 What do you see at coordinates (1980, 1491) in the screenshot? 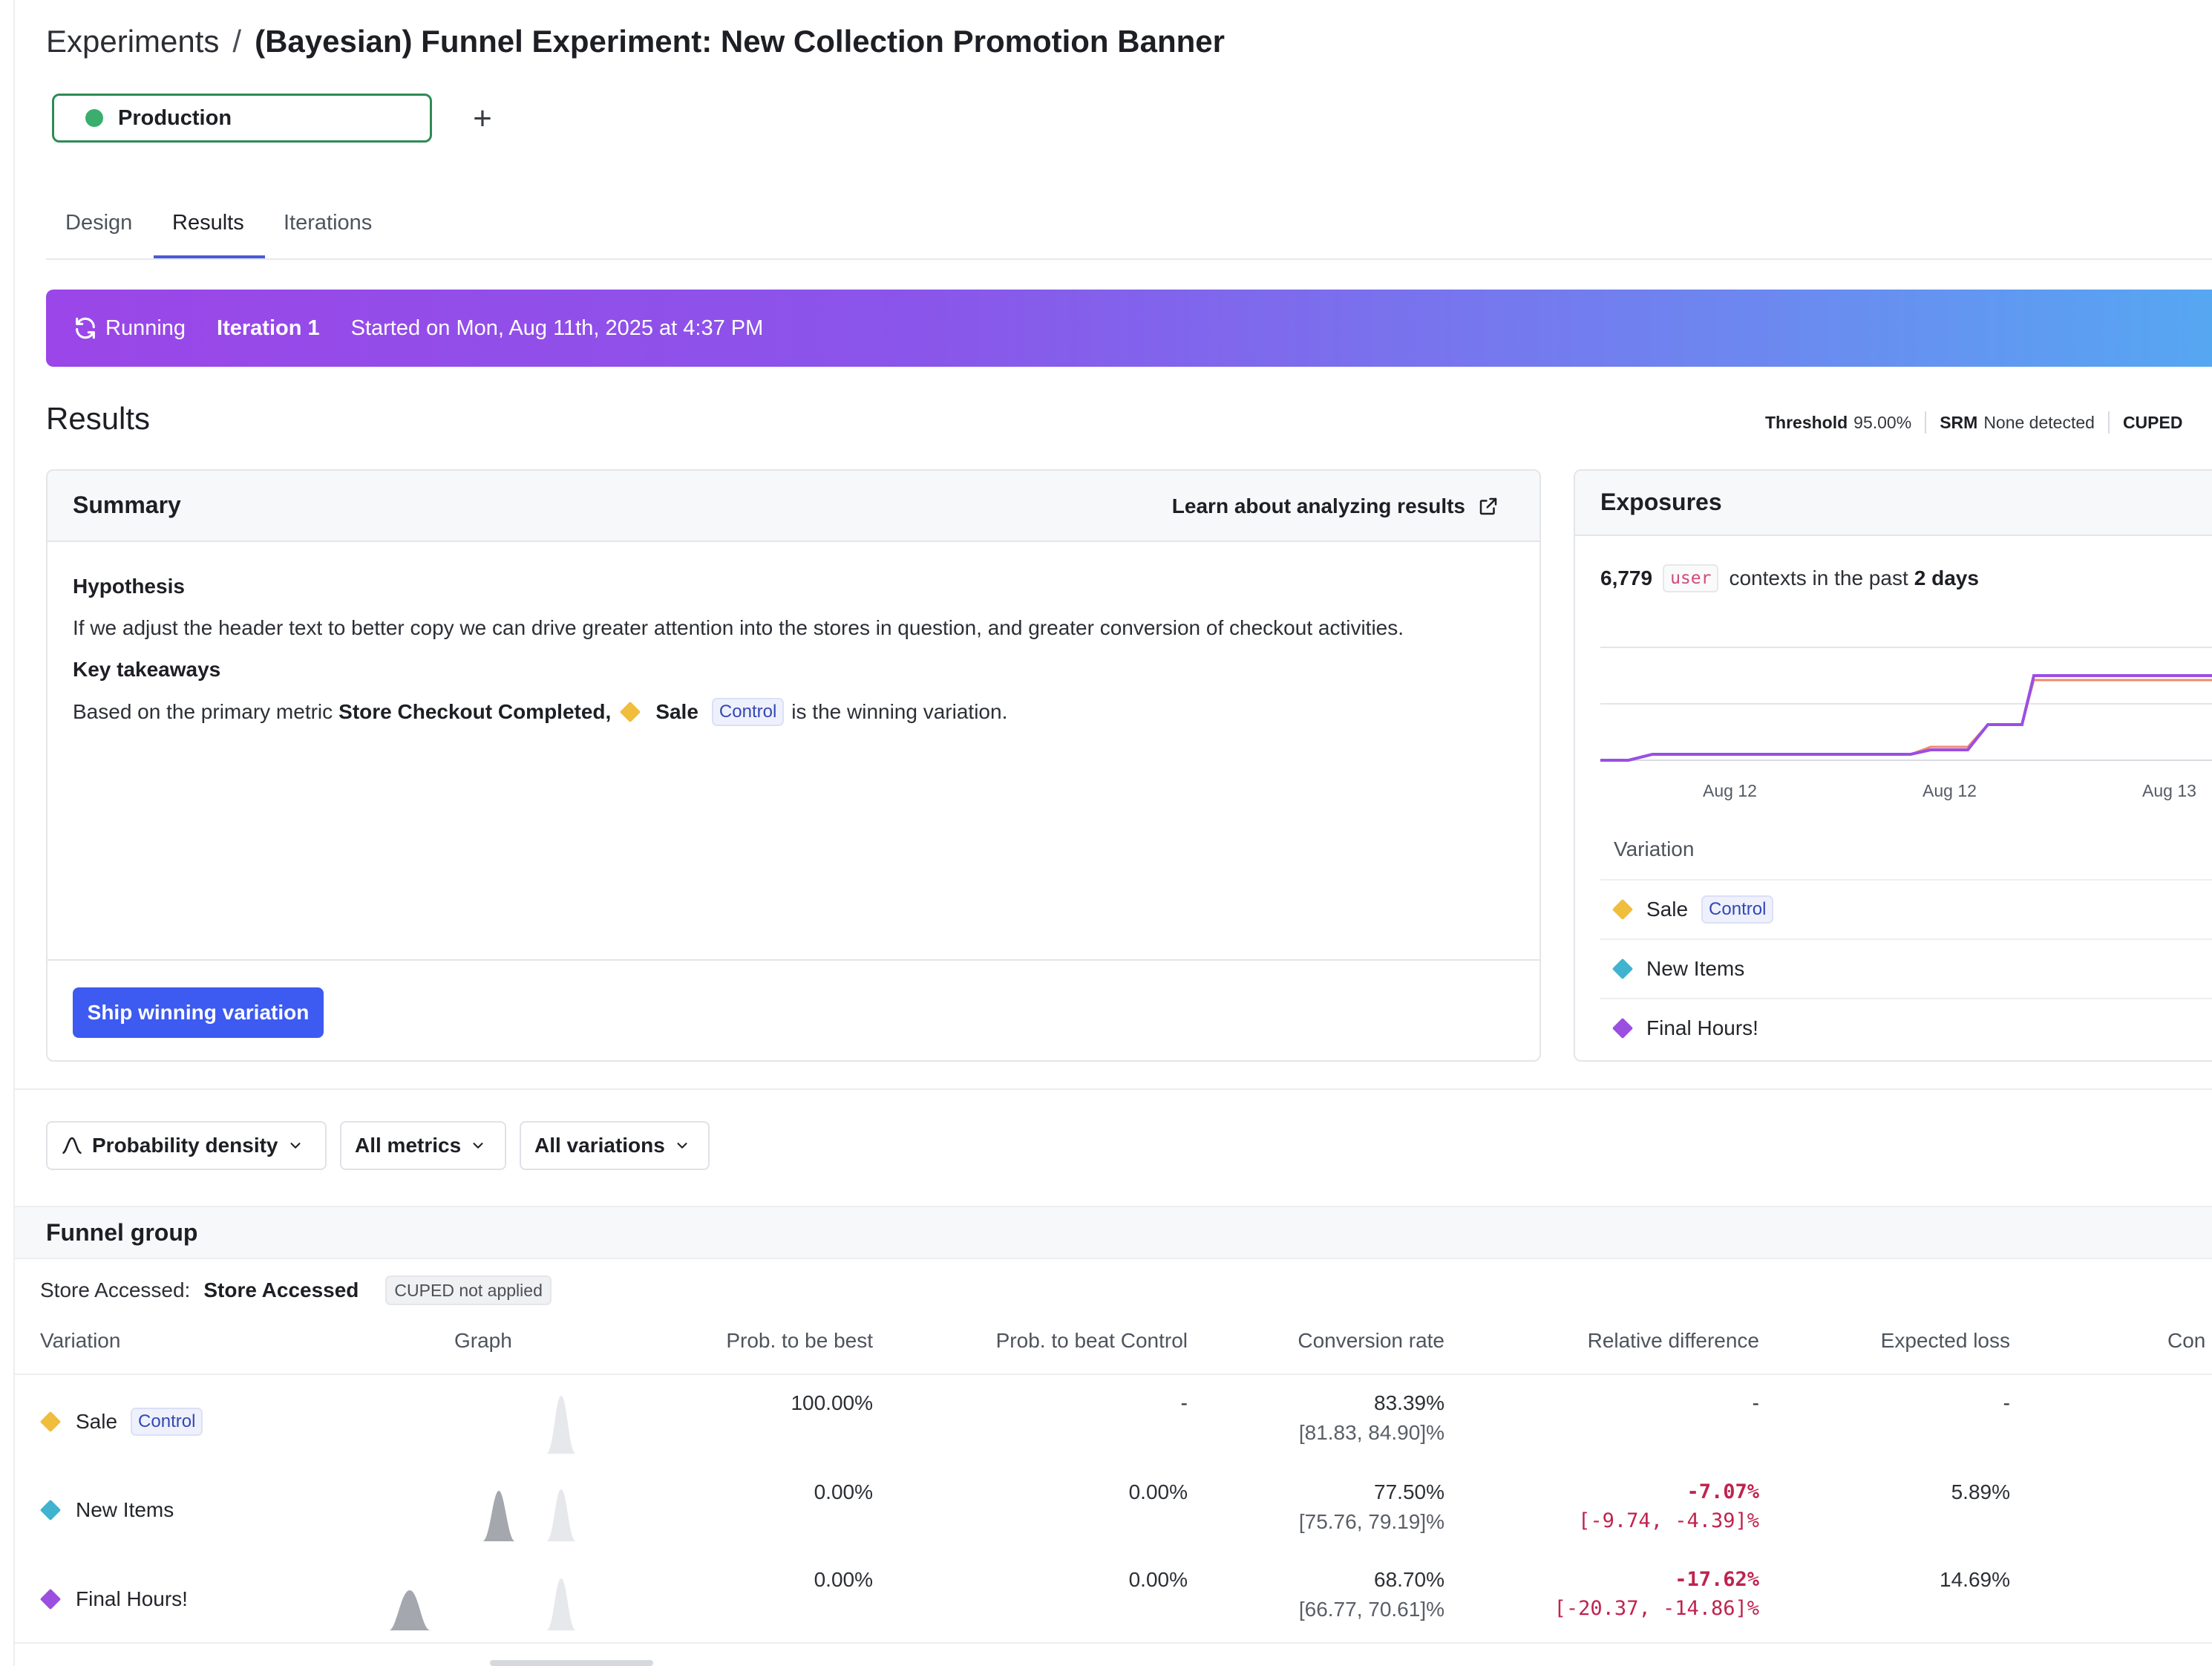
I see `expected-loss-cell: 5.89%` at bounding box center [1980, 1491].